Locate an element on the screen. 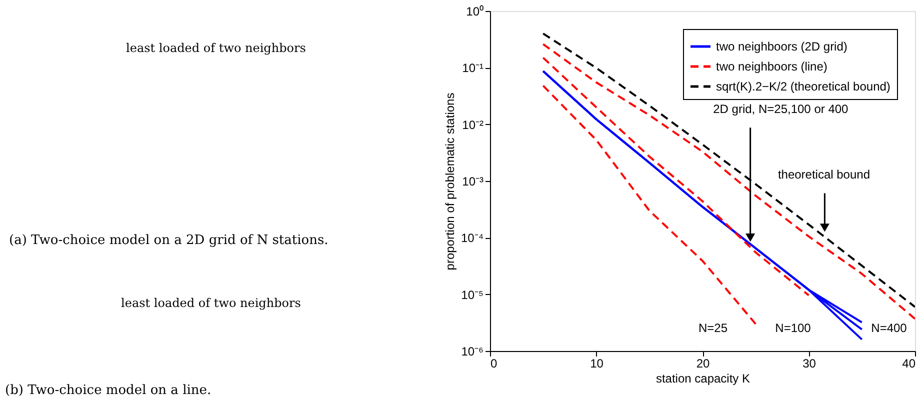  annotation: theoretical bound is located at coordinates (824, 175).